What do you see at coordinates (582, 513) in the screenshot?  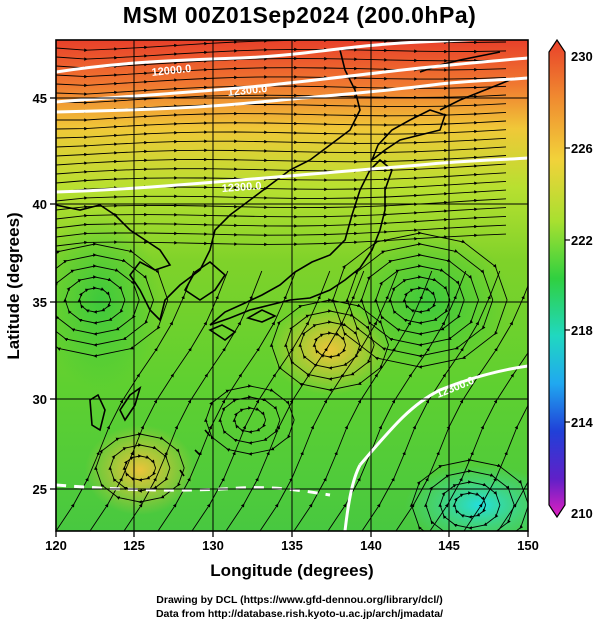 I see `colorbar-label: 210` at bounding box center [582, 513].